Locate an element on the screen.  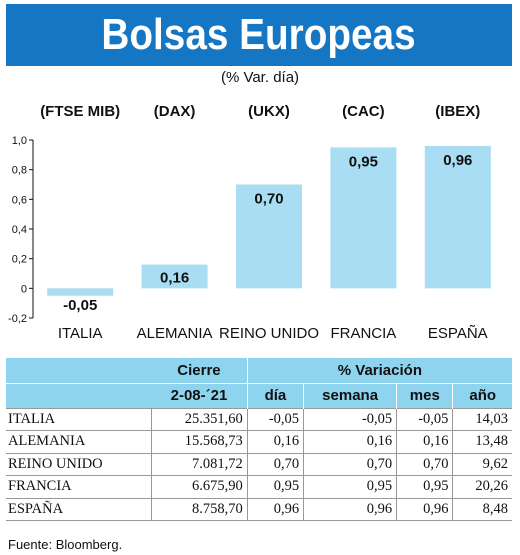
row-anio: 13,48 is located at coordinates (482, 441).